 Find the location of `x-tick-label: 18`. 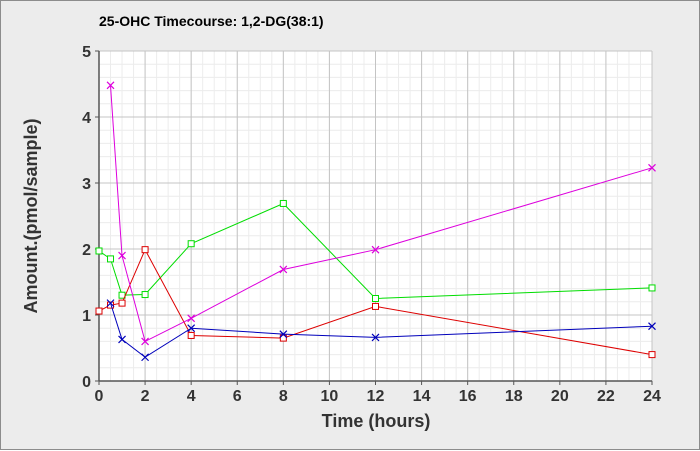

x-tick-label: 18 is located at coordinates (514, 396).